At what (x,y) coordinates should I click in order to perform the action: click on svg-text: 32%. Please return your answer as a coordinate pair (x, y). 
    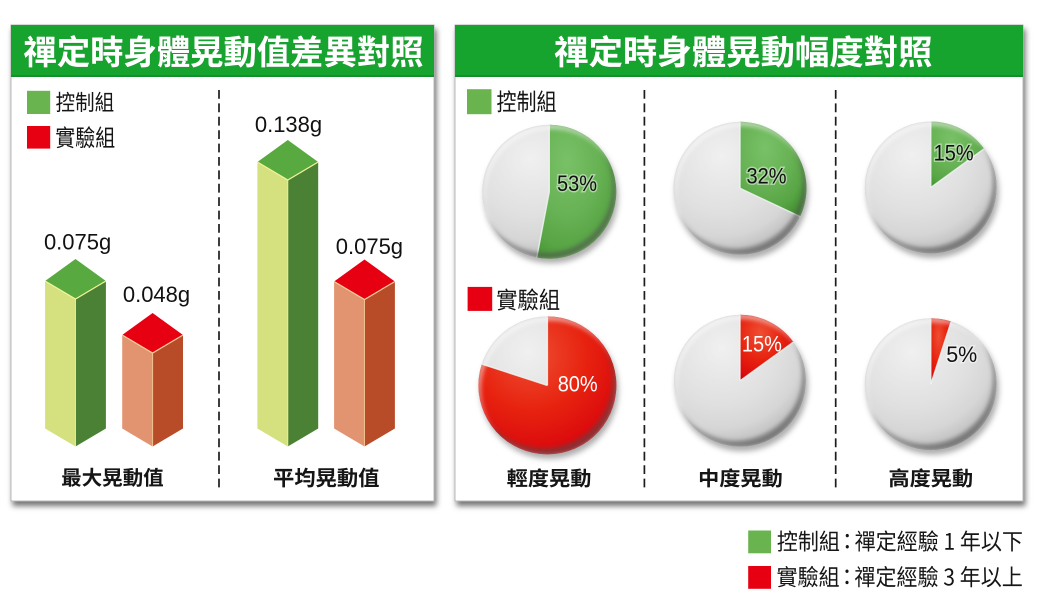
    Looking at the image, I should click on (767, 175).